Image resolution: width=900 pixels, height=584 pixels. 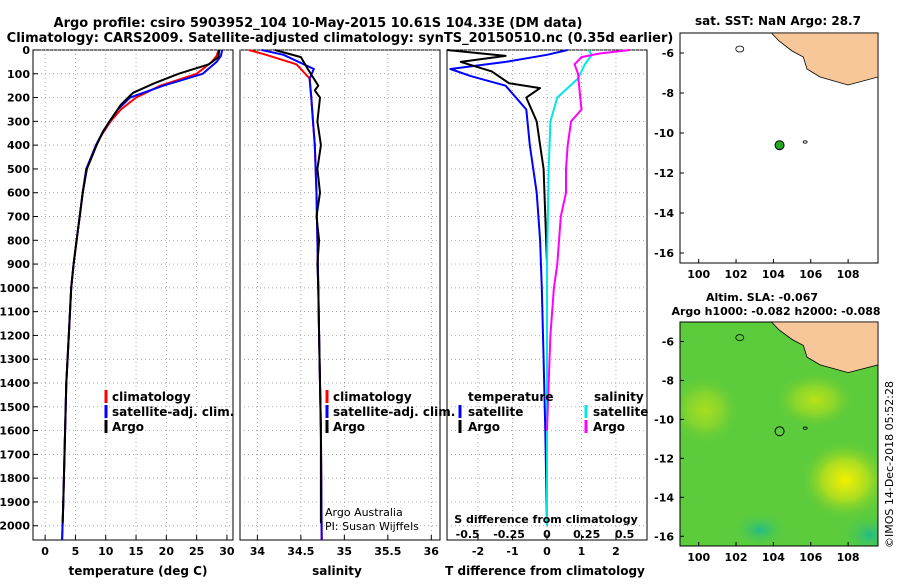 I want to click on temperature-xtick-label: 20, so click(x=167, y=551).